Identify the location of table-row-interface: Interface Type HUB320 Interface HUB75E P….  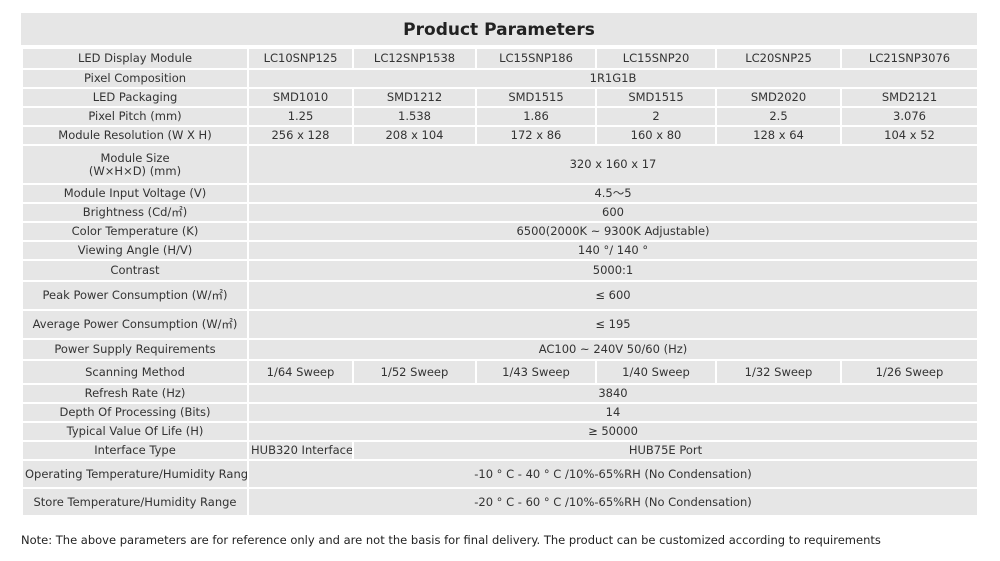
(500, 450).